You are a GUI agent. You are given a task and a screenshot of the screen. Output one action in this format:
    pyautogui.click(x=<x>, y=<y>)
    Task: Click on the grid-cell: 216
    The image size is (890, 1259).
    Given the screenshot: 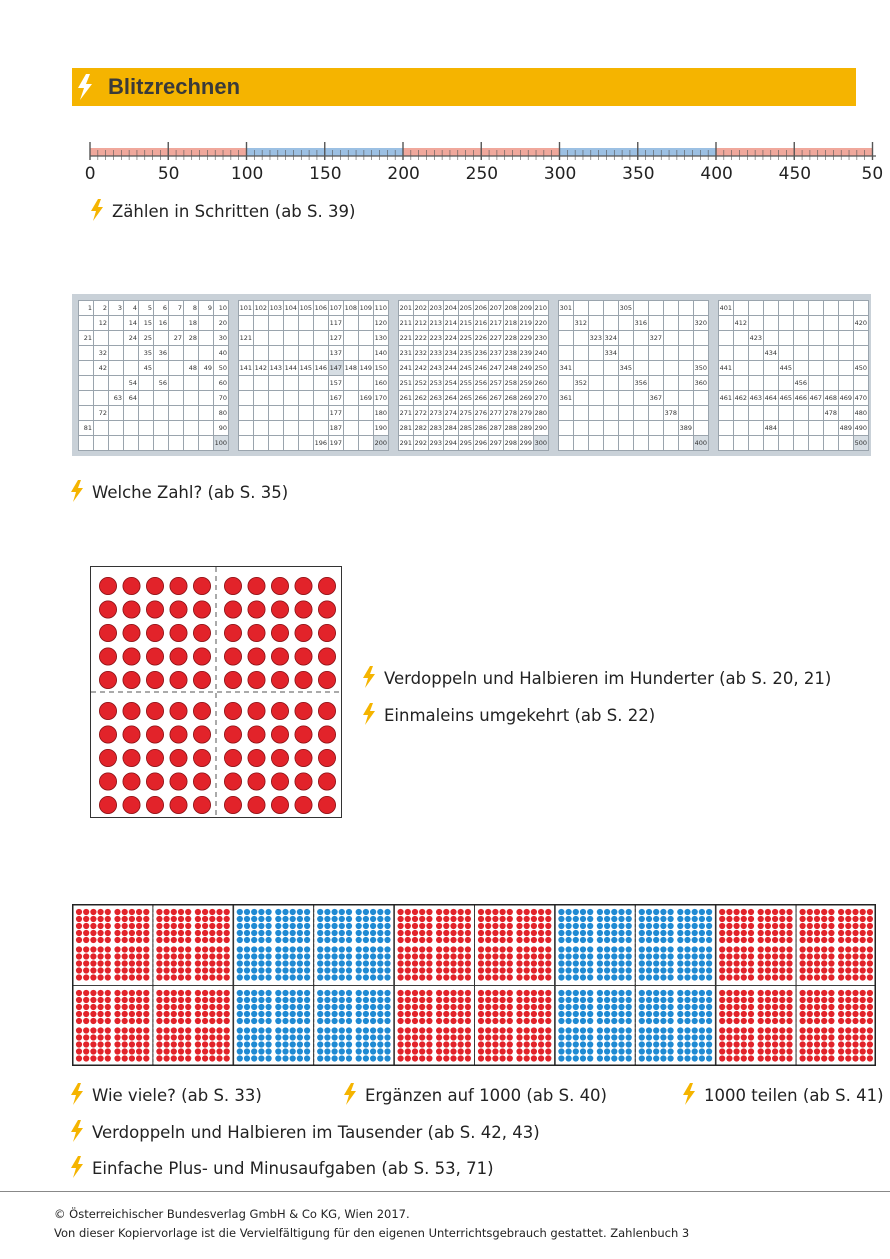 What is the action you would take?
    pyautogui.click(x=481, y=323)
    